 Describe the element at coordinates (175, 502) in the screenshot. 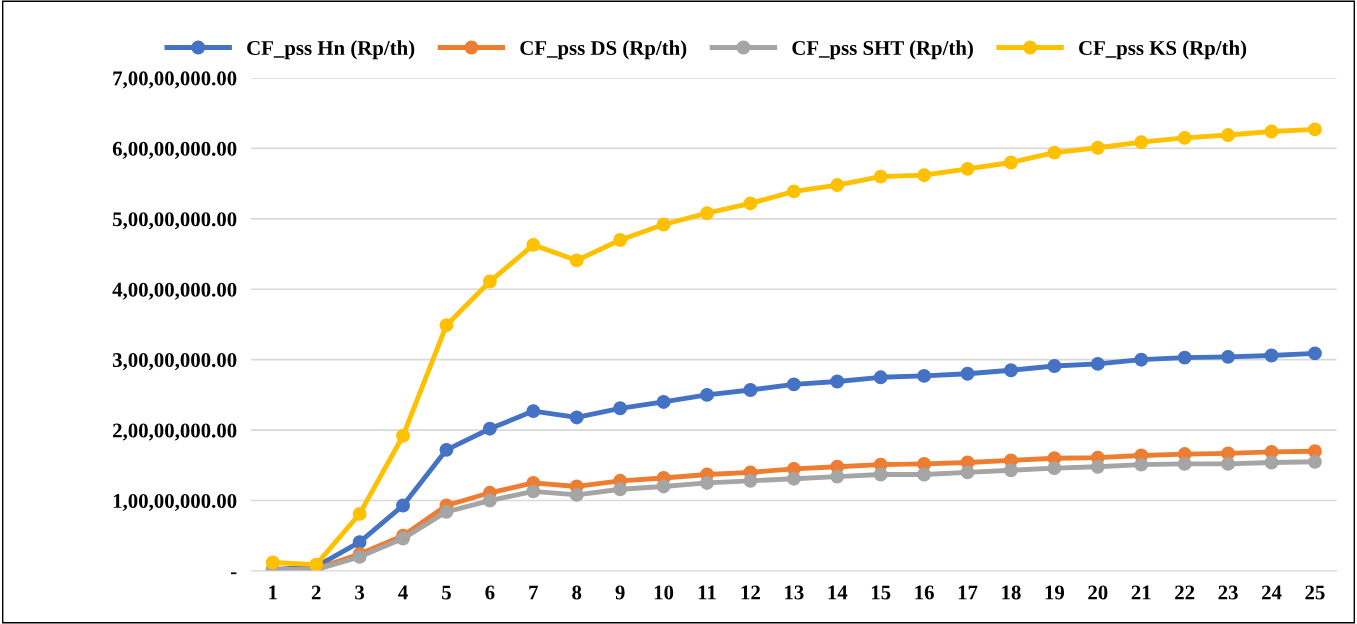

I see `y-tick-label: 1,00,00,000.00` at that location.